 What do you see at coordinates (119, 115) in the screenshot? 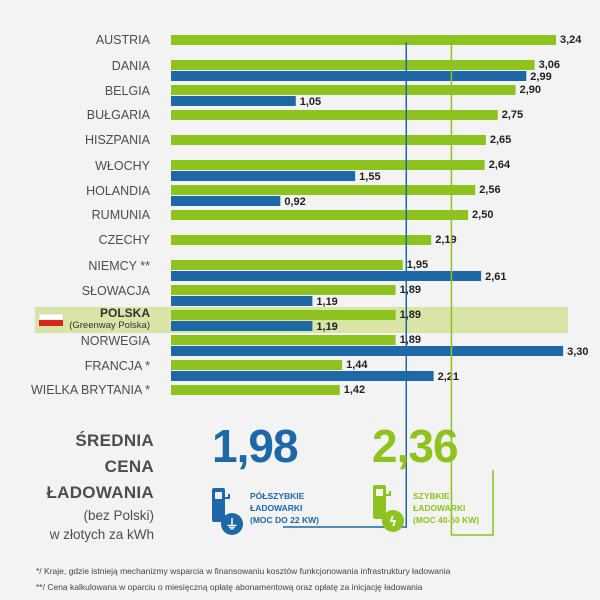
I see `category-label: BUŁGARIA` at bounding box center [119, 115].